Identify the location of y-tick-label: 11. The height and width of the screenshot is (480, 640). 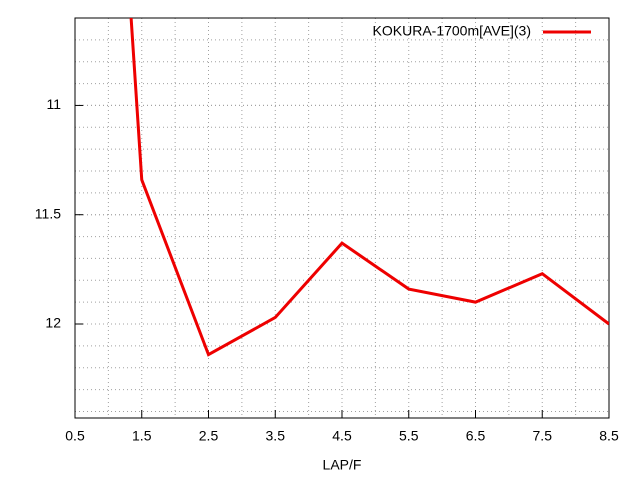
(53, 104).